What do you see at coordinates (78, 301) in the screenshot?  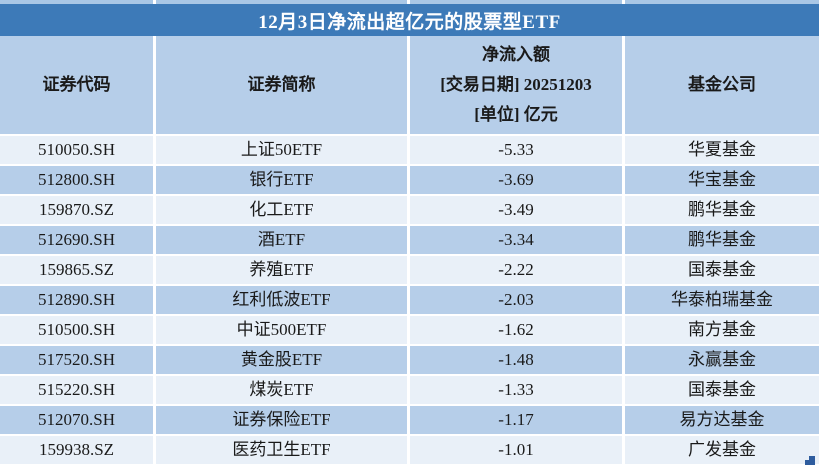 I see `cell-code: 512890.SH` at bounding box center [78, 301].